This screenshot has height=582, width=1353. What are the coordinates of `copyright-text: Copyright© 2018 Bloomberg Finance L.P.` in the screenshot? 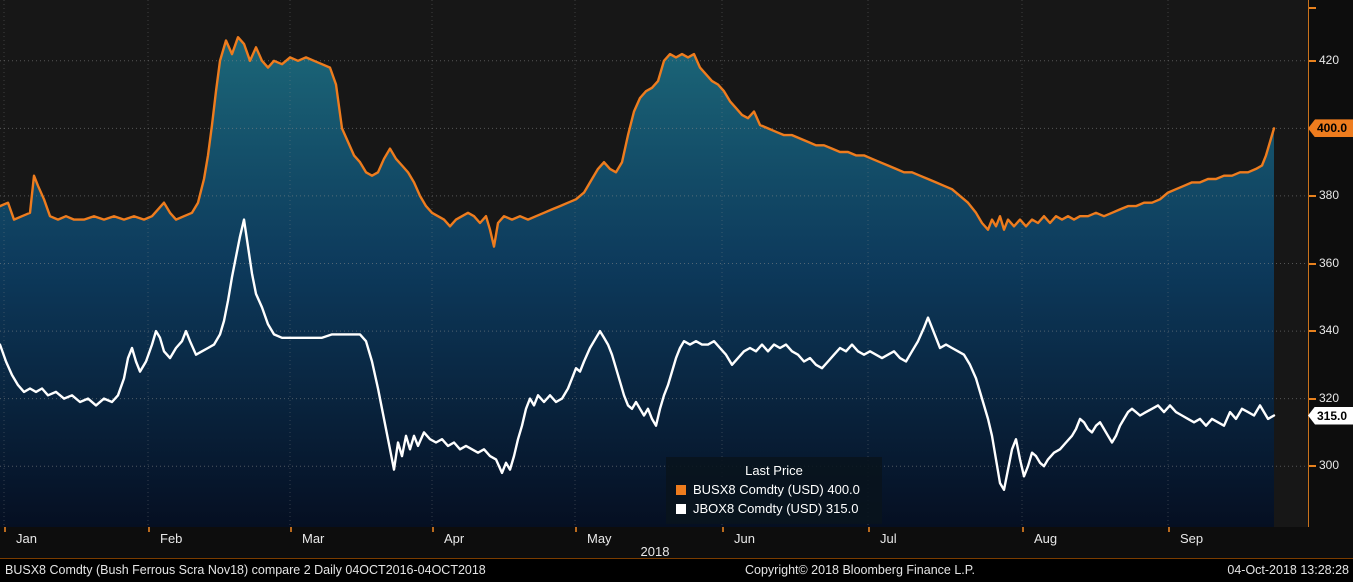 It's located at (860, 570).